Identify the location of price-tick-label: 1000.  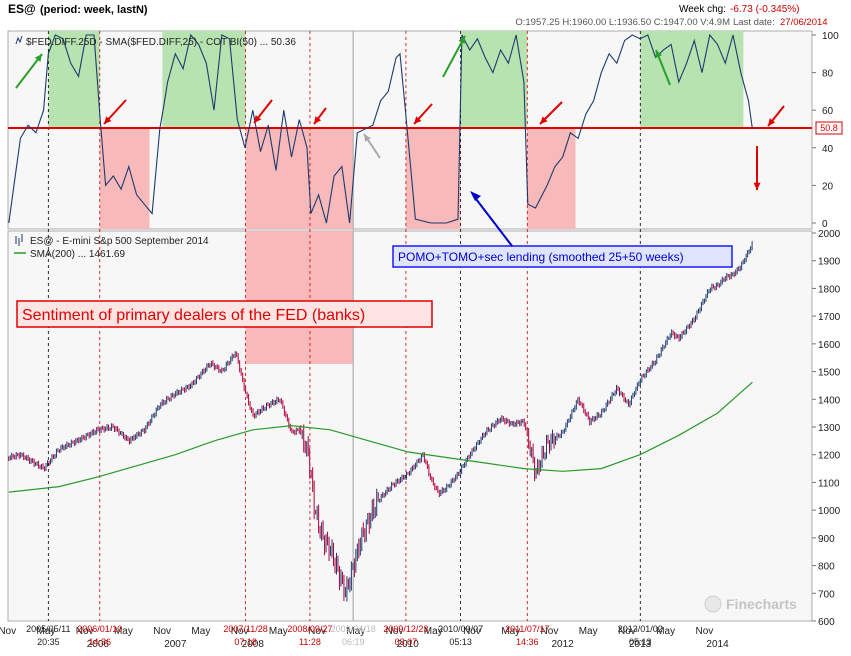
(829, 511).